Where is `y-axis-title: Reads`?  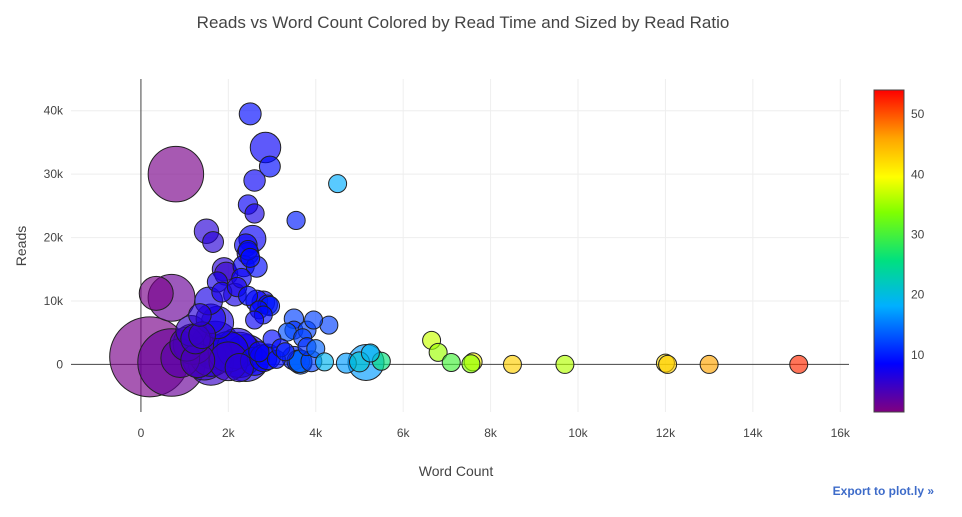 y-axis-title: Reads is located at coordinates (21, 246).